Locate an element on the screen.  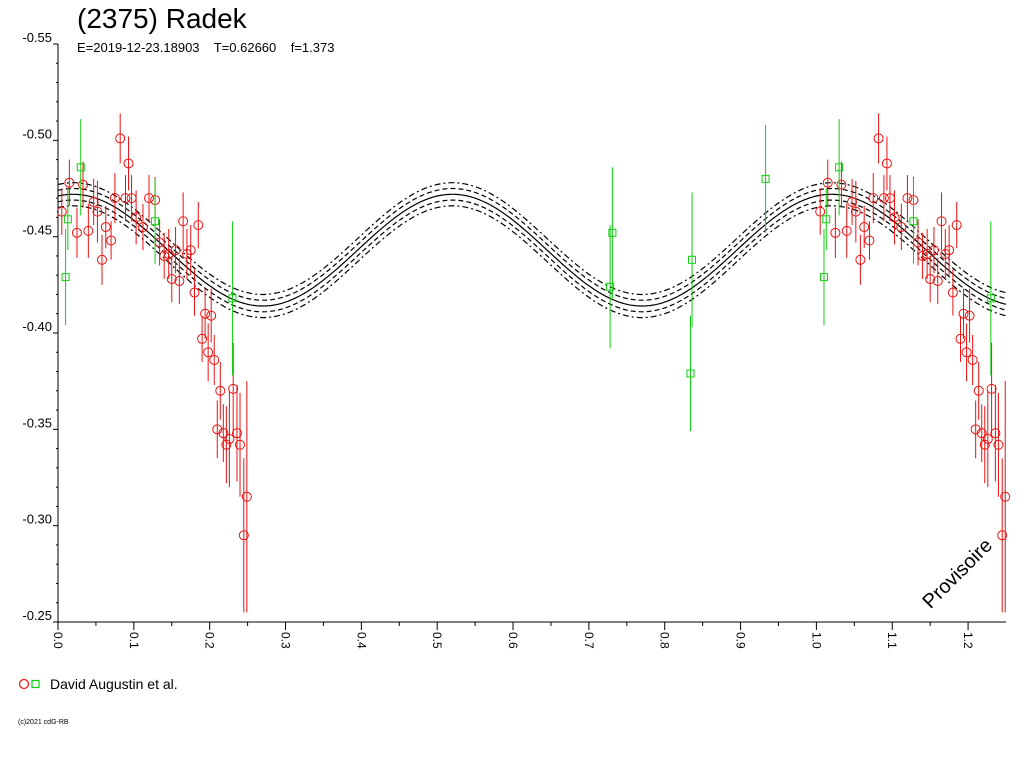
x-tick-label: 0.5 is located at coordinates (437, 640).